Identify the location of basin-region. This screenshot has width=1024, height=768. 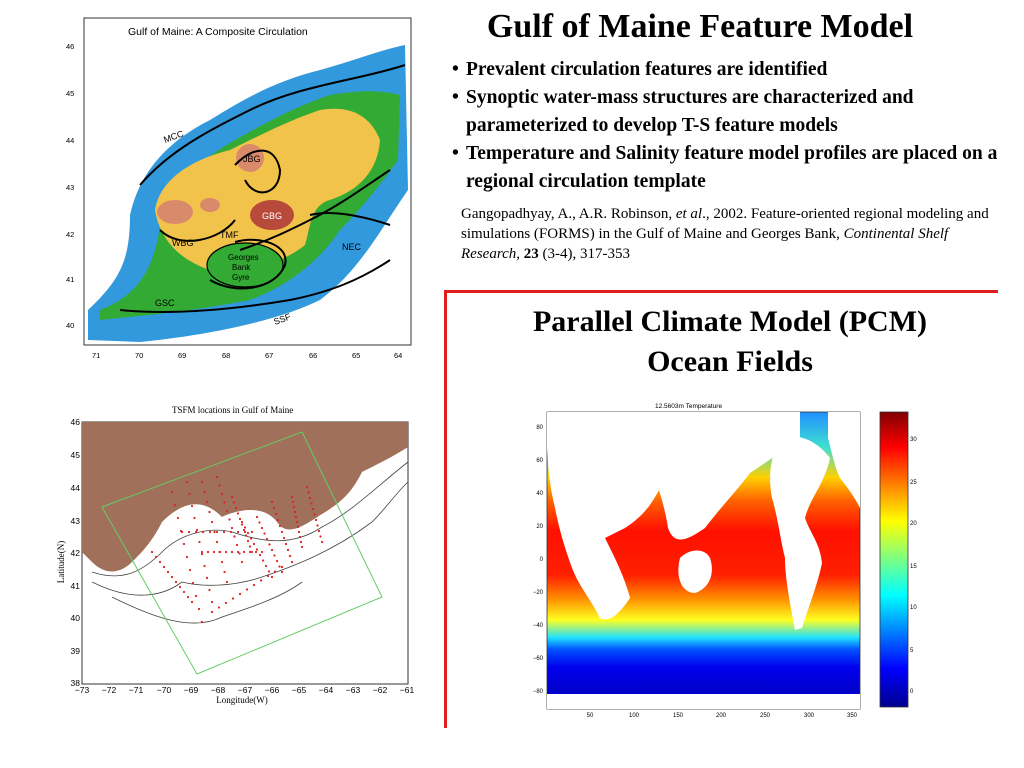
(267, 190).